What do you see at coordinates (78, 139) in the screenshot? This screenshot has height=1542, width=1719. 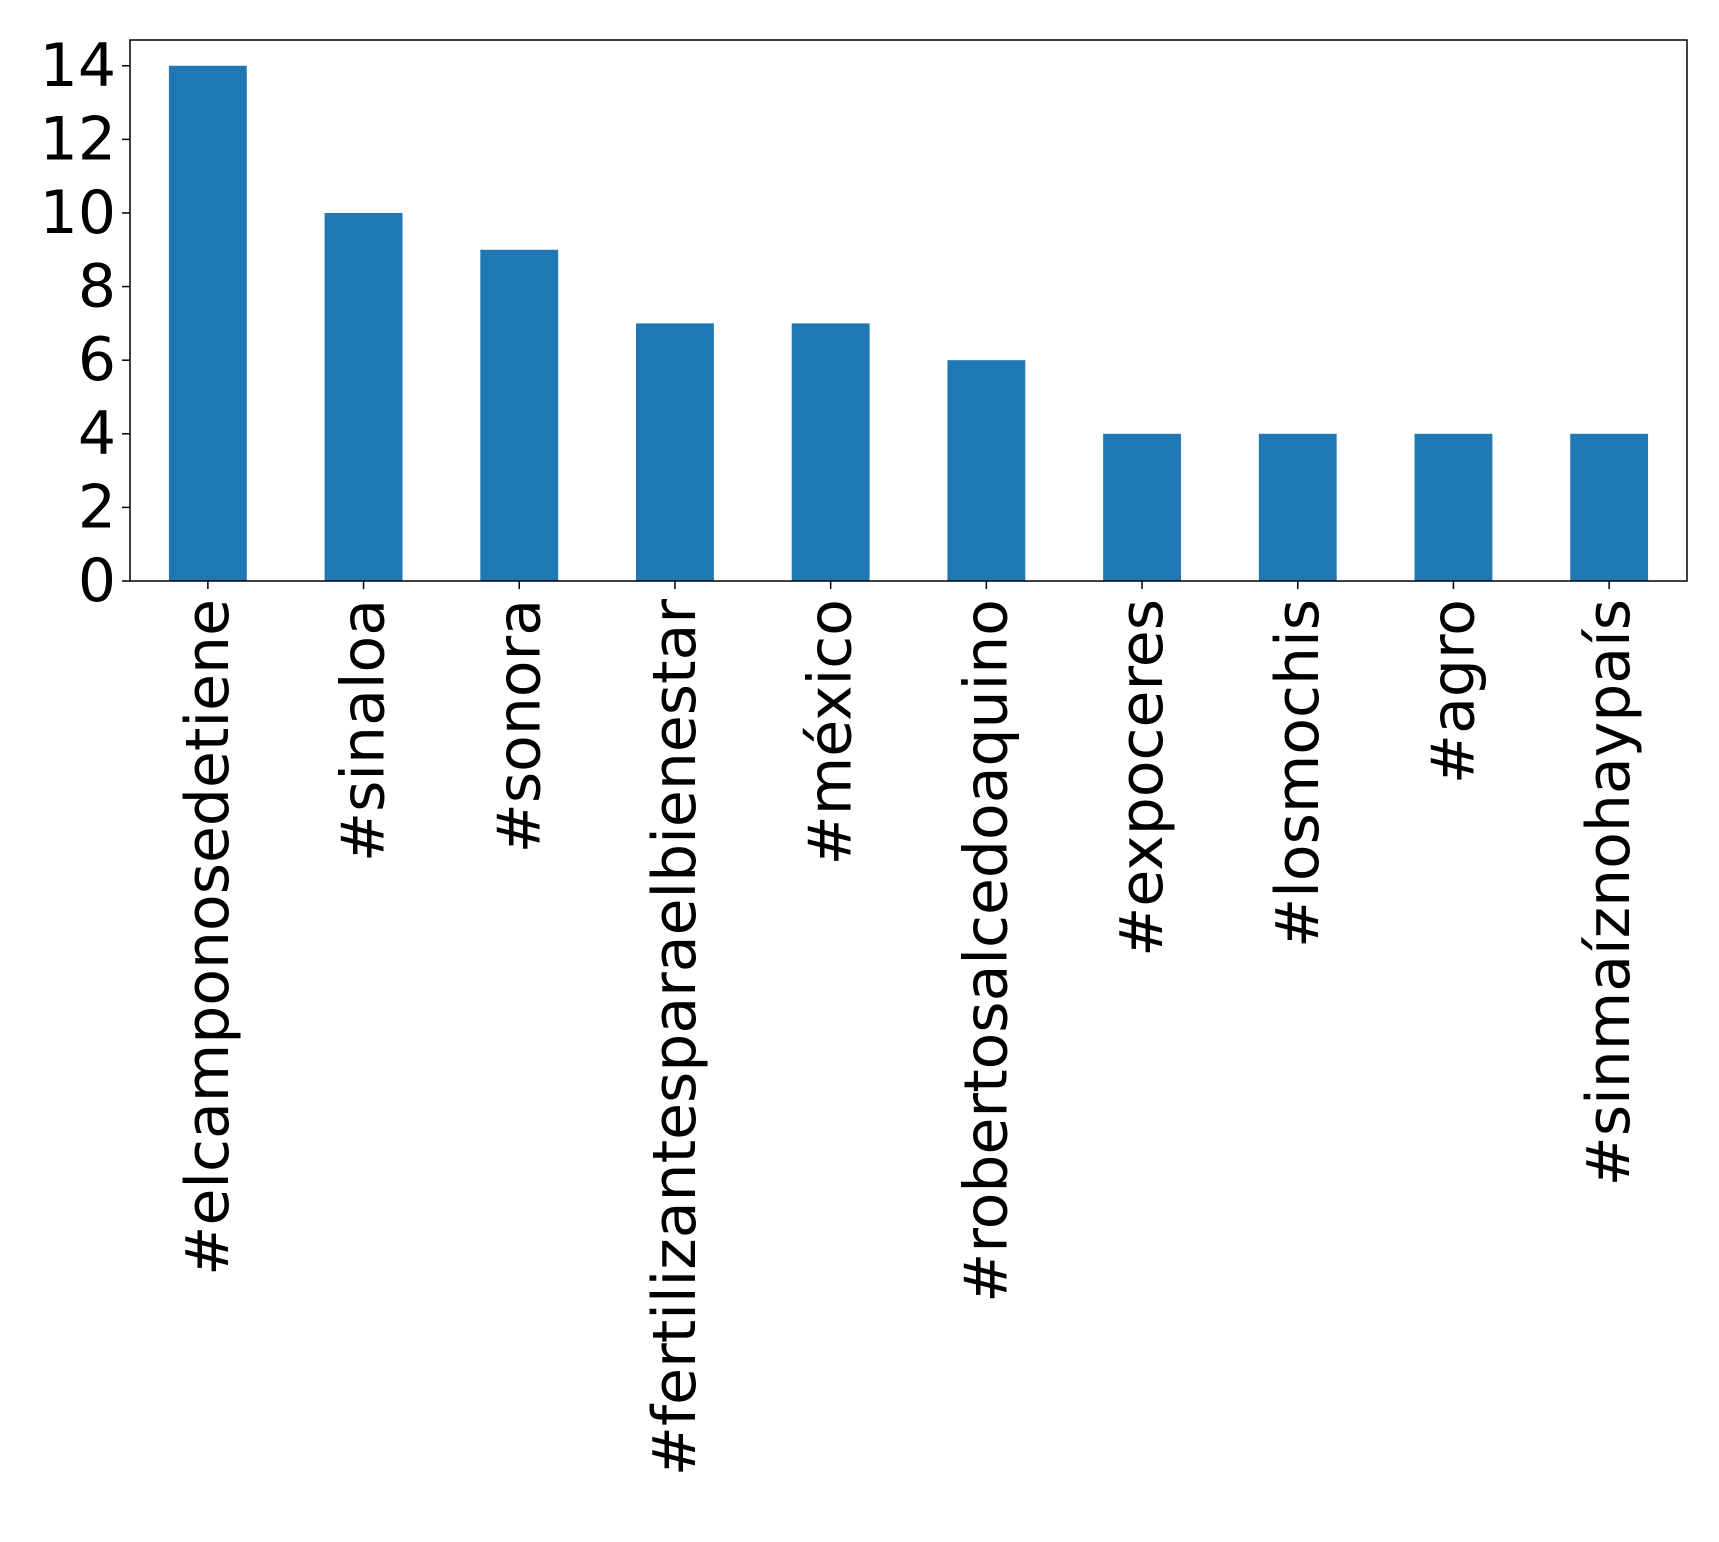 I see `y-tick-label-6: 12` at bounding box center [78, 139].